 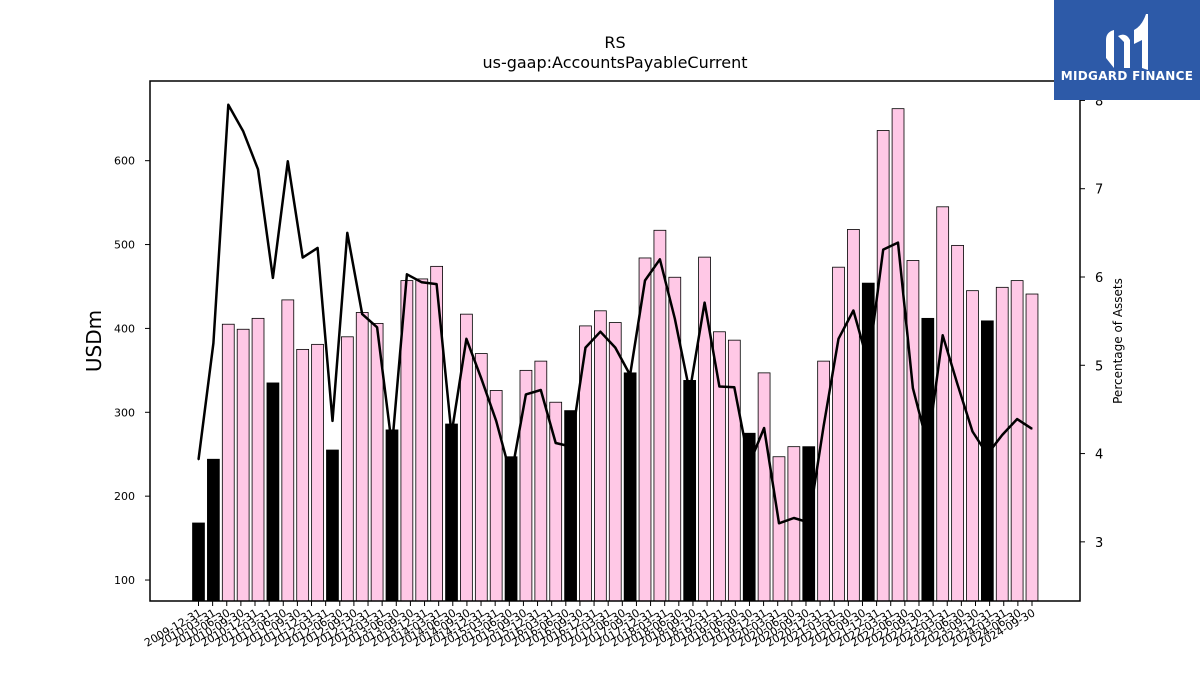 I want to click on left-axis: 100 200 300 400 500 600, so click(x=132, y=371).